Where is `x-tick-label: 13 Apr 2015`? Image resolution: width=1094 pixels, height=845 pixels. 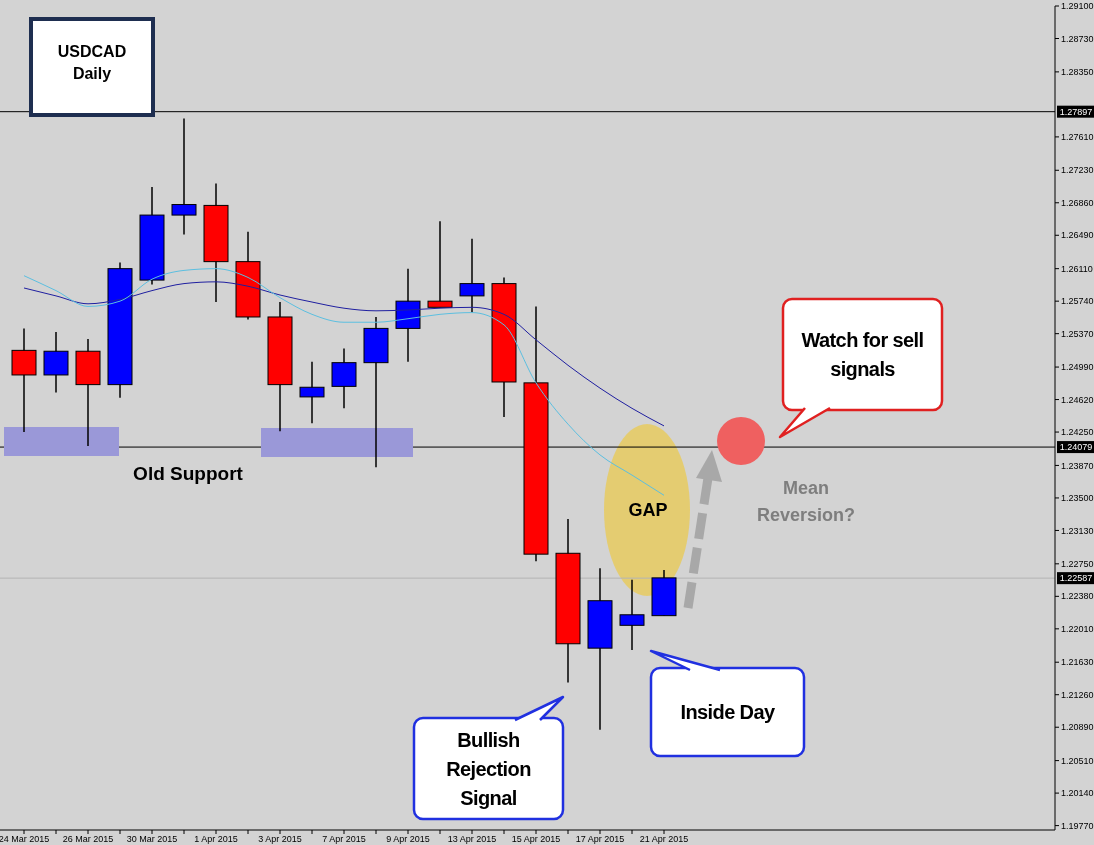 x-tick-label: 13 Apr 2015 is located at coordinates (472, 839).